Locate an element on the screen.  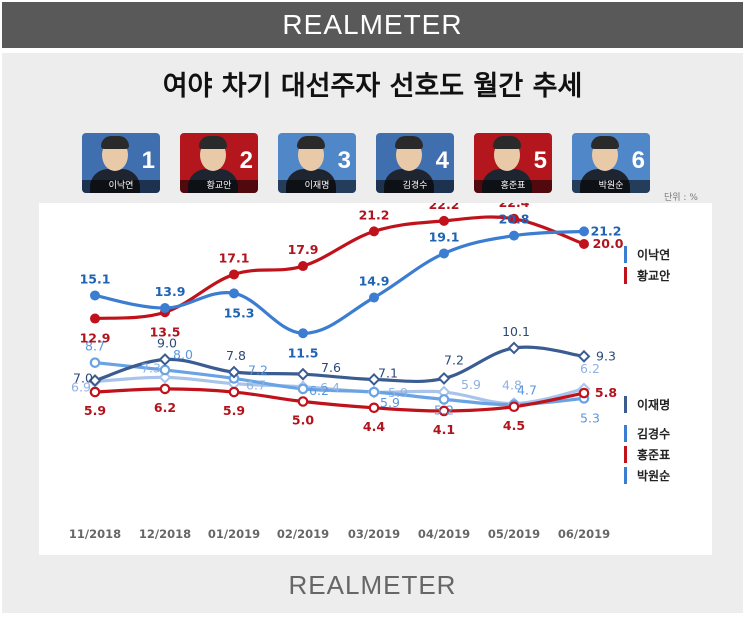
x-tick-label: 01/2019 is located at coordinates (234, 534).